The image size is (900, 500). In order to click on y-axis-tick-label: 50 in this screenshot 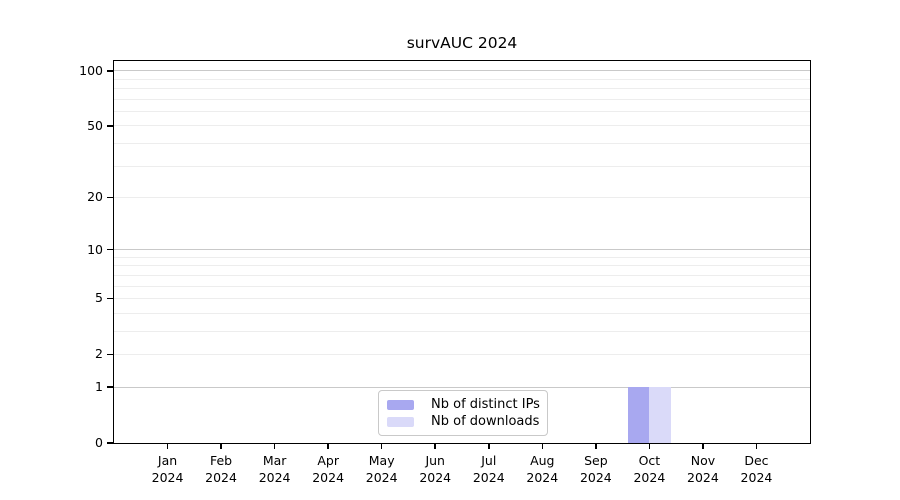, I will do `click(95, 125)`.